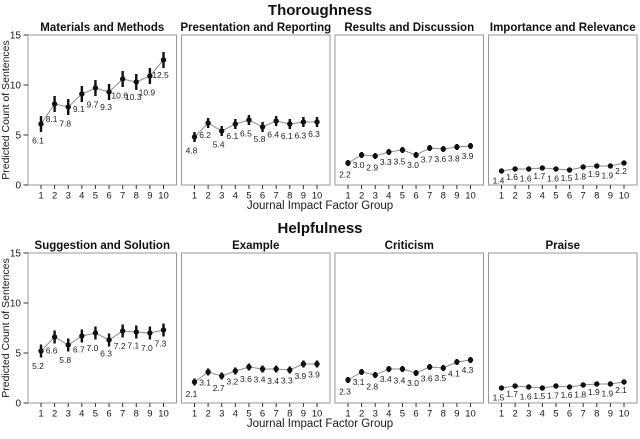 Image resolution: width=640 pixels, height=439 pixels. Describe the element at coordinates (273, 135) in the screenshot. I see `value-label: 6.4` at that location.